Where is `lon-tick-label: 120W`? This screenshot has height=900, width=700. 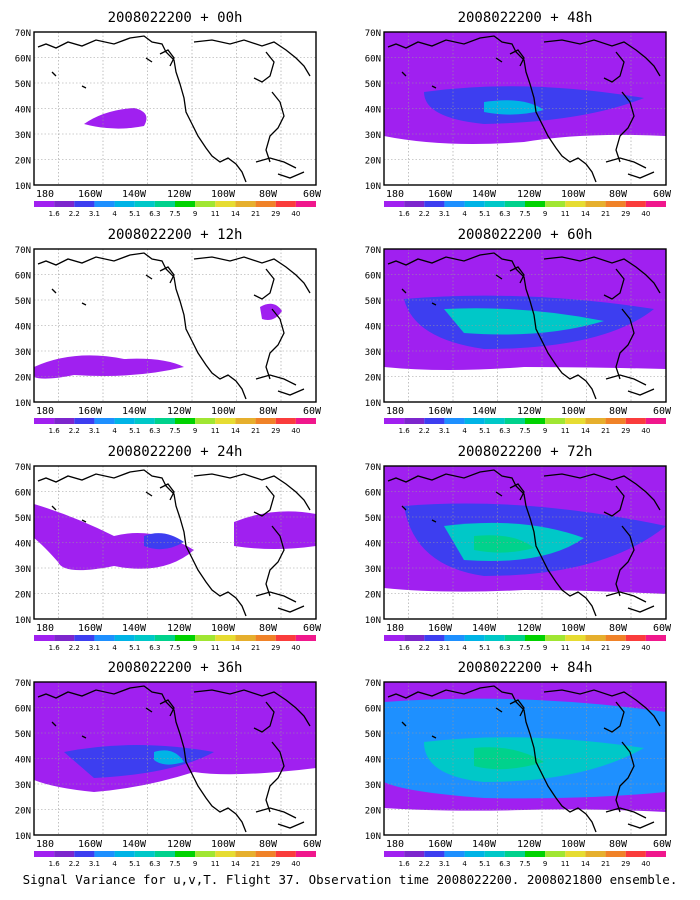
lon-tick-label: 120W is located at coordinates (529, 844).